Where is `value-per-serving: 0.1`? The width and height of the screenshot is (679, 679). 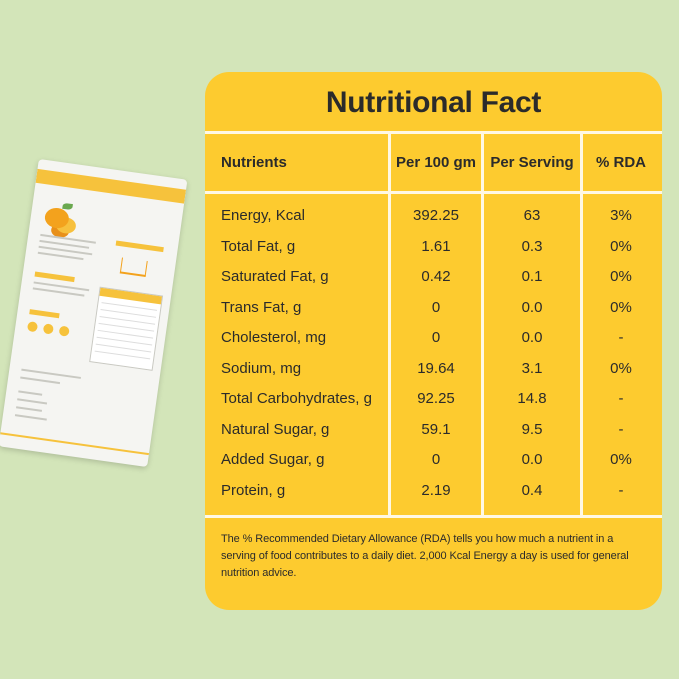
value-per-serving: 0.1 is located at coordinates (532, 276).